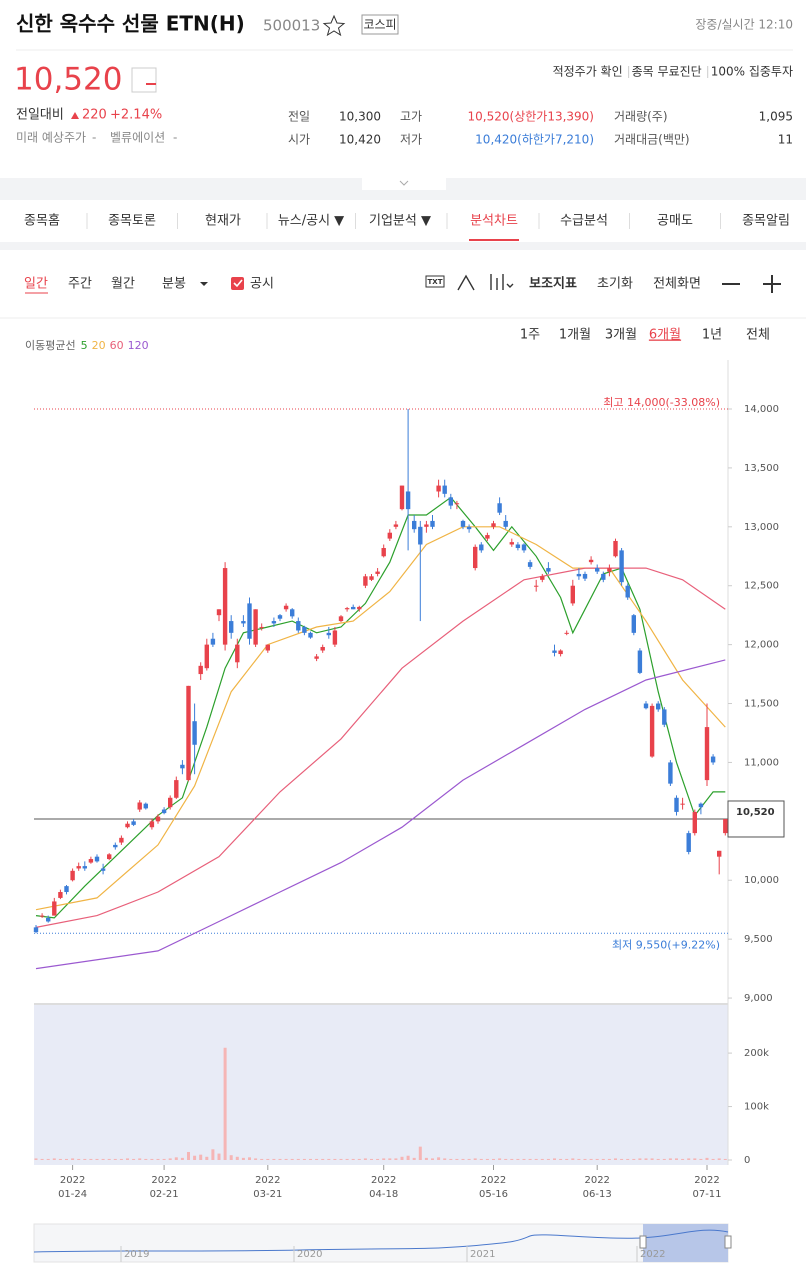  Describe the element at coordinates (334, 25) in the screenshot. I see `star-icon` at that location.